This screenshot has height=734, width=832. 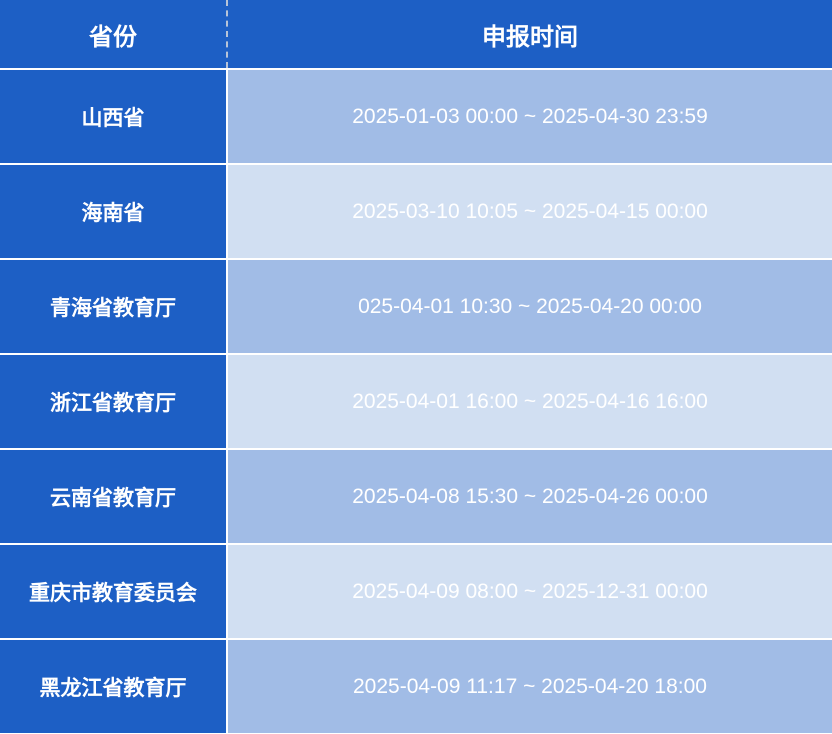 I want to click on province-cell: 云南省教育厅, so click(x=113, y=496).